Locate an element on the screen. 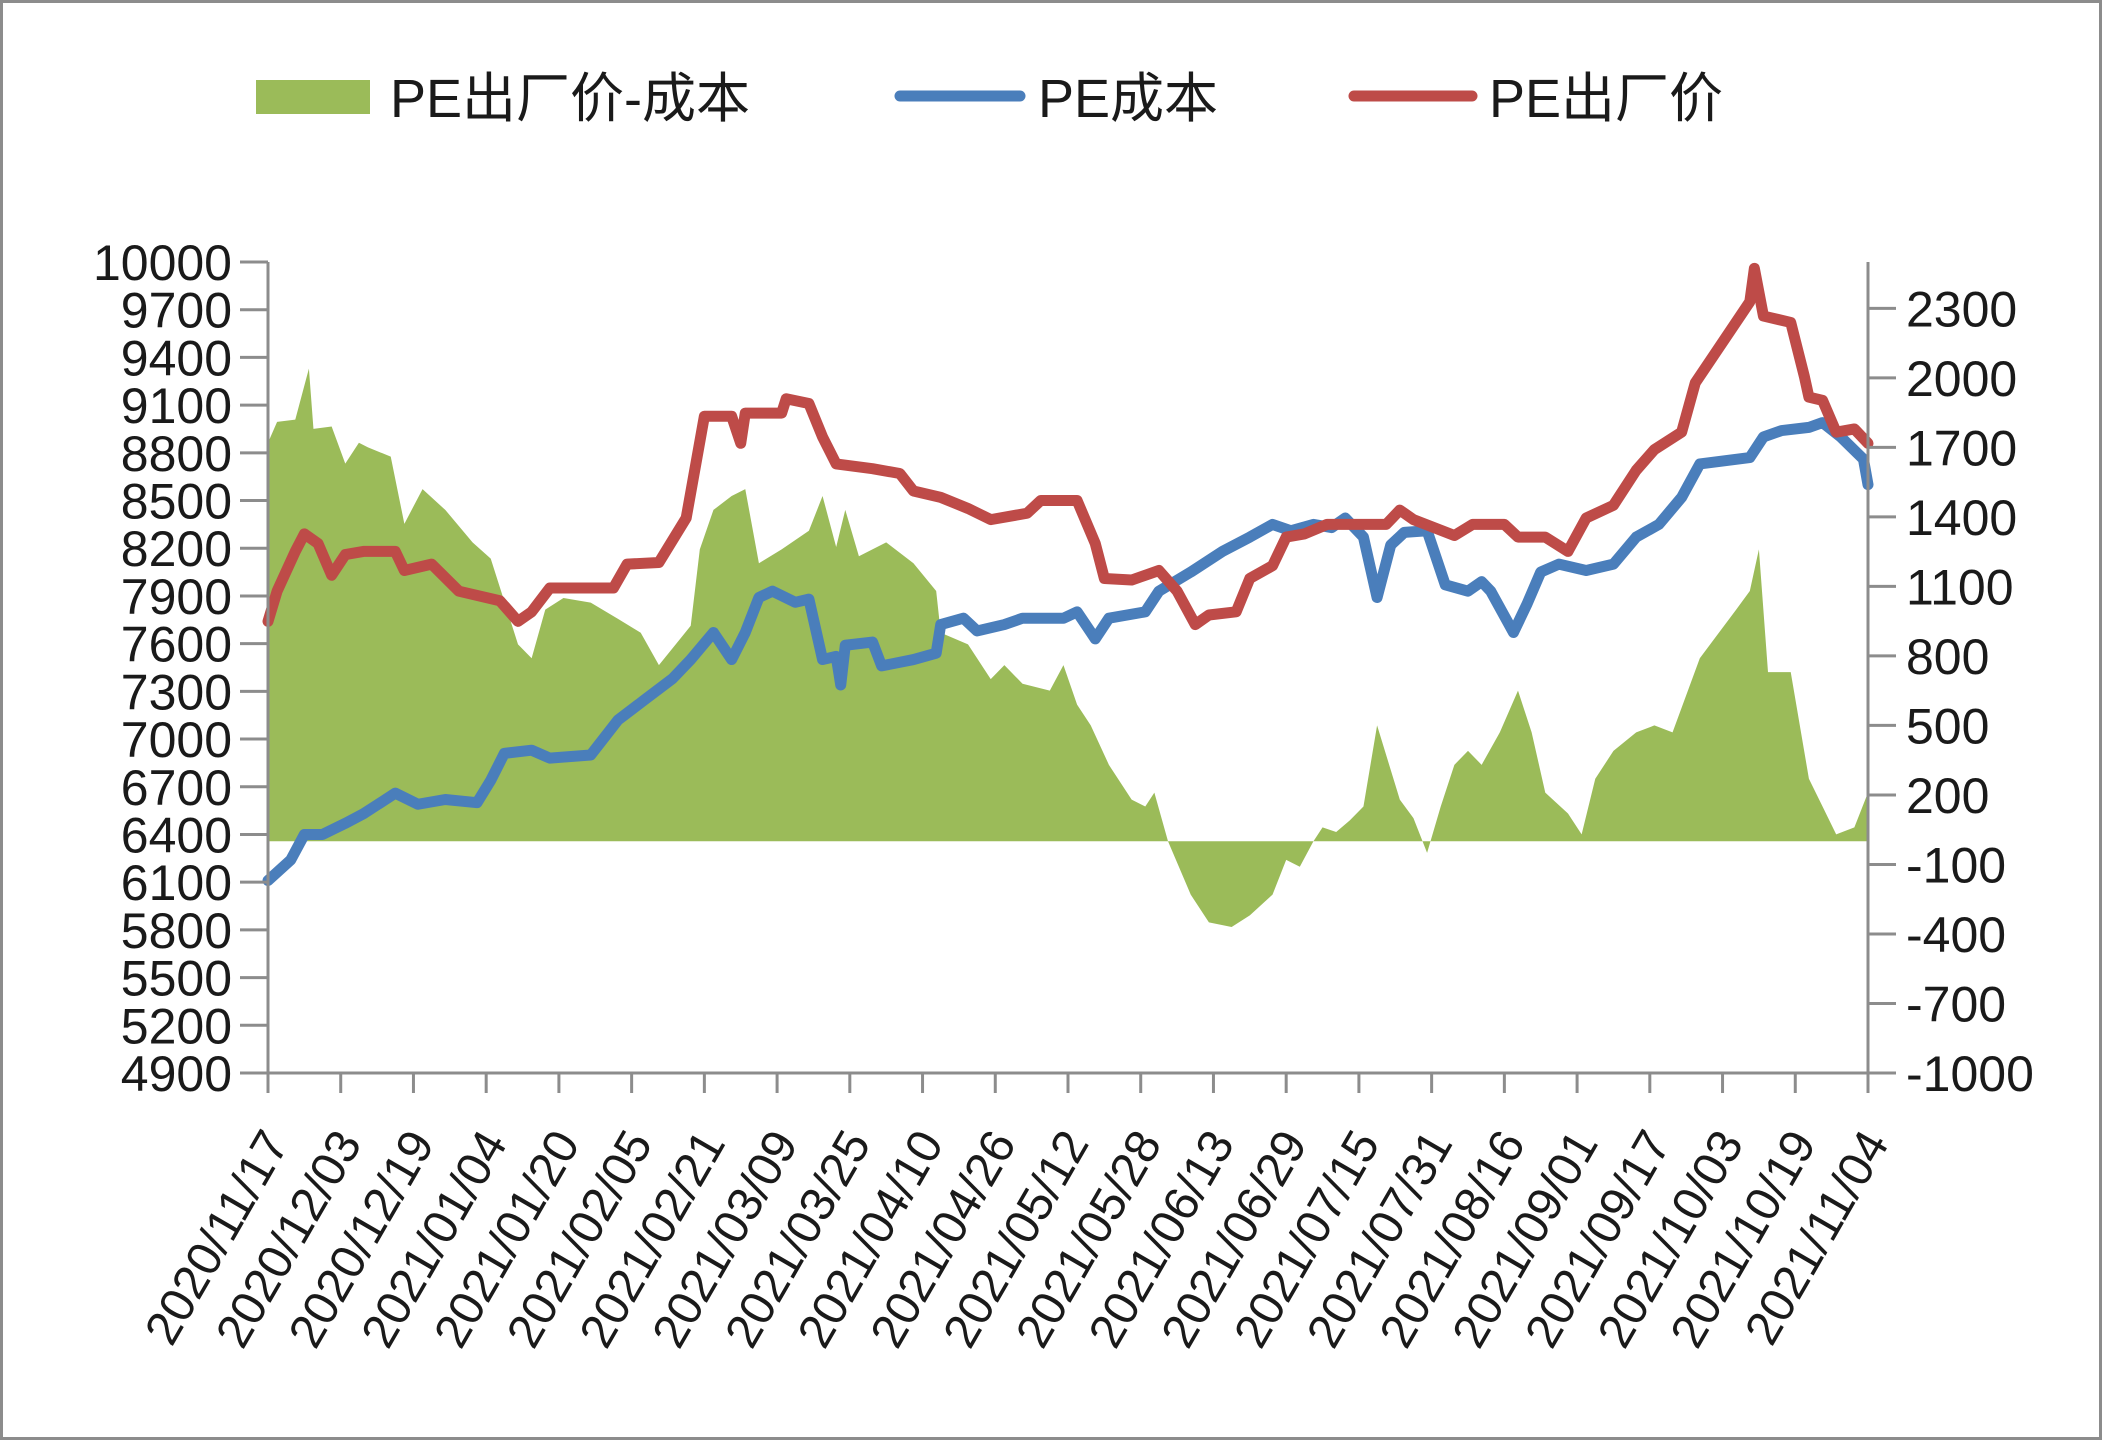 The image size is (2102, 1440). right-axis-tick-label: 1100 is located at coordinates (1960, 587).